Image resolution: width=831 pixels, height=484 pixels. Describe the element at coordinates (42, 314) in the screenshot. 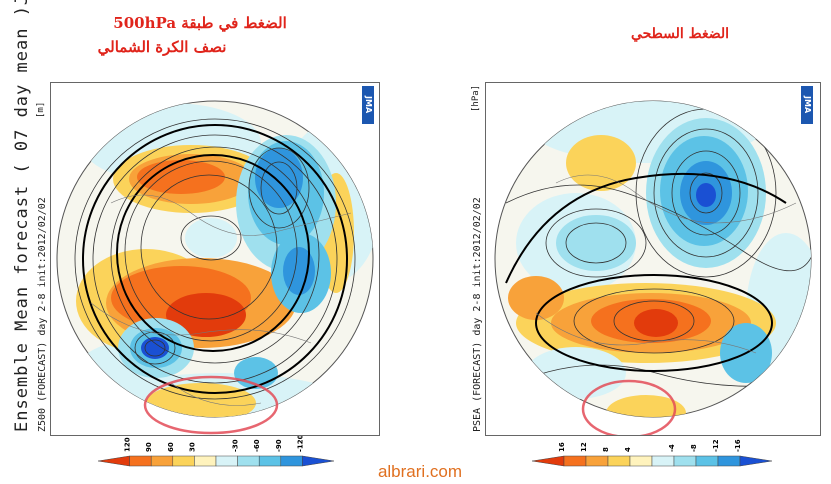

I see `left-product-caption: Z500 (FORECAST) day 2-8 init:2012/02/02` at that location.